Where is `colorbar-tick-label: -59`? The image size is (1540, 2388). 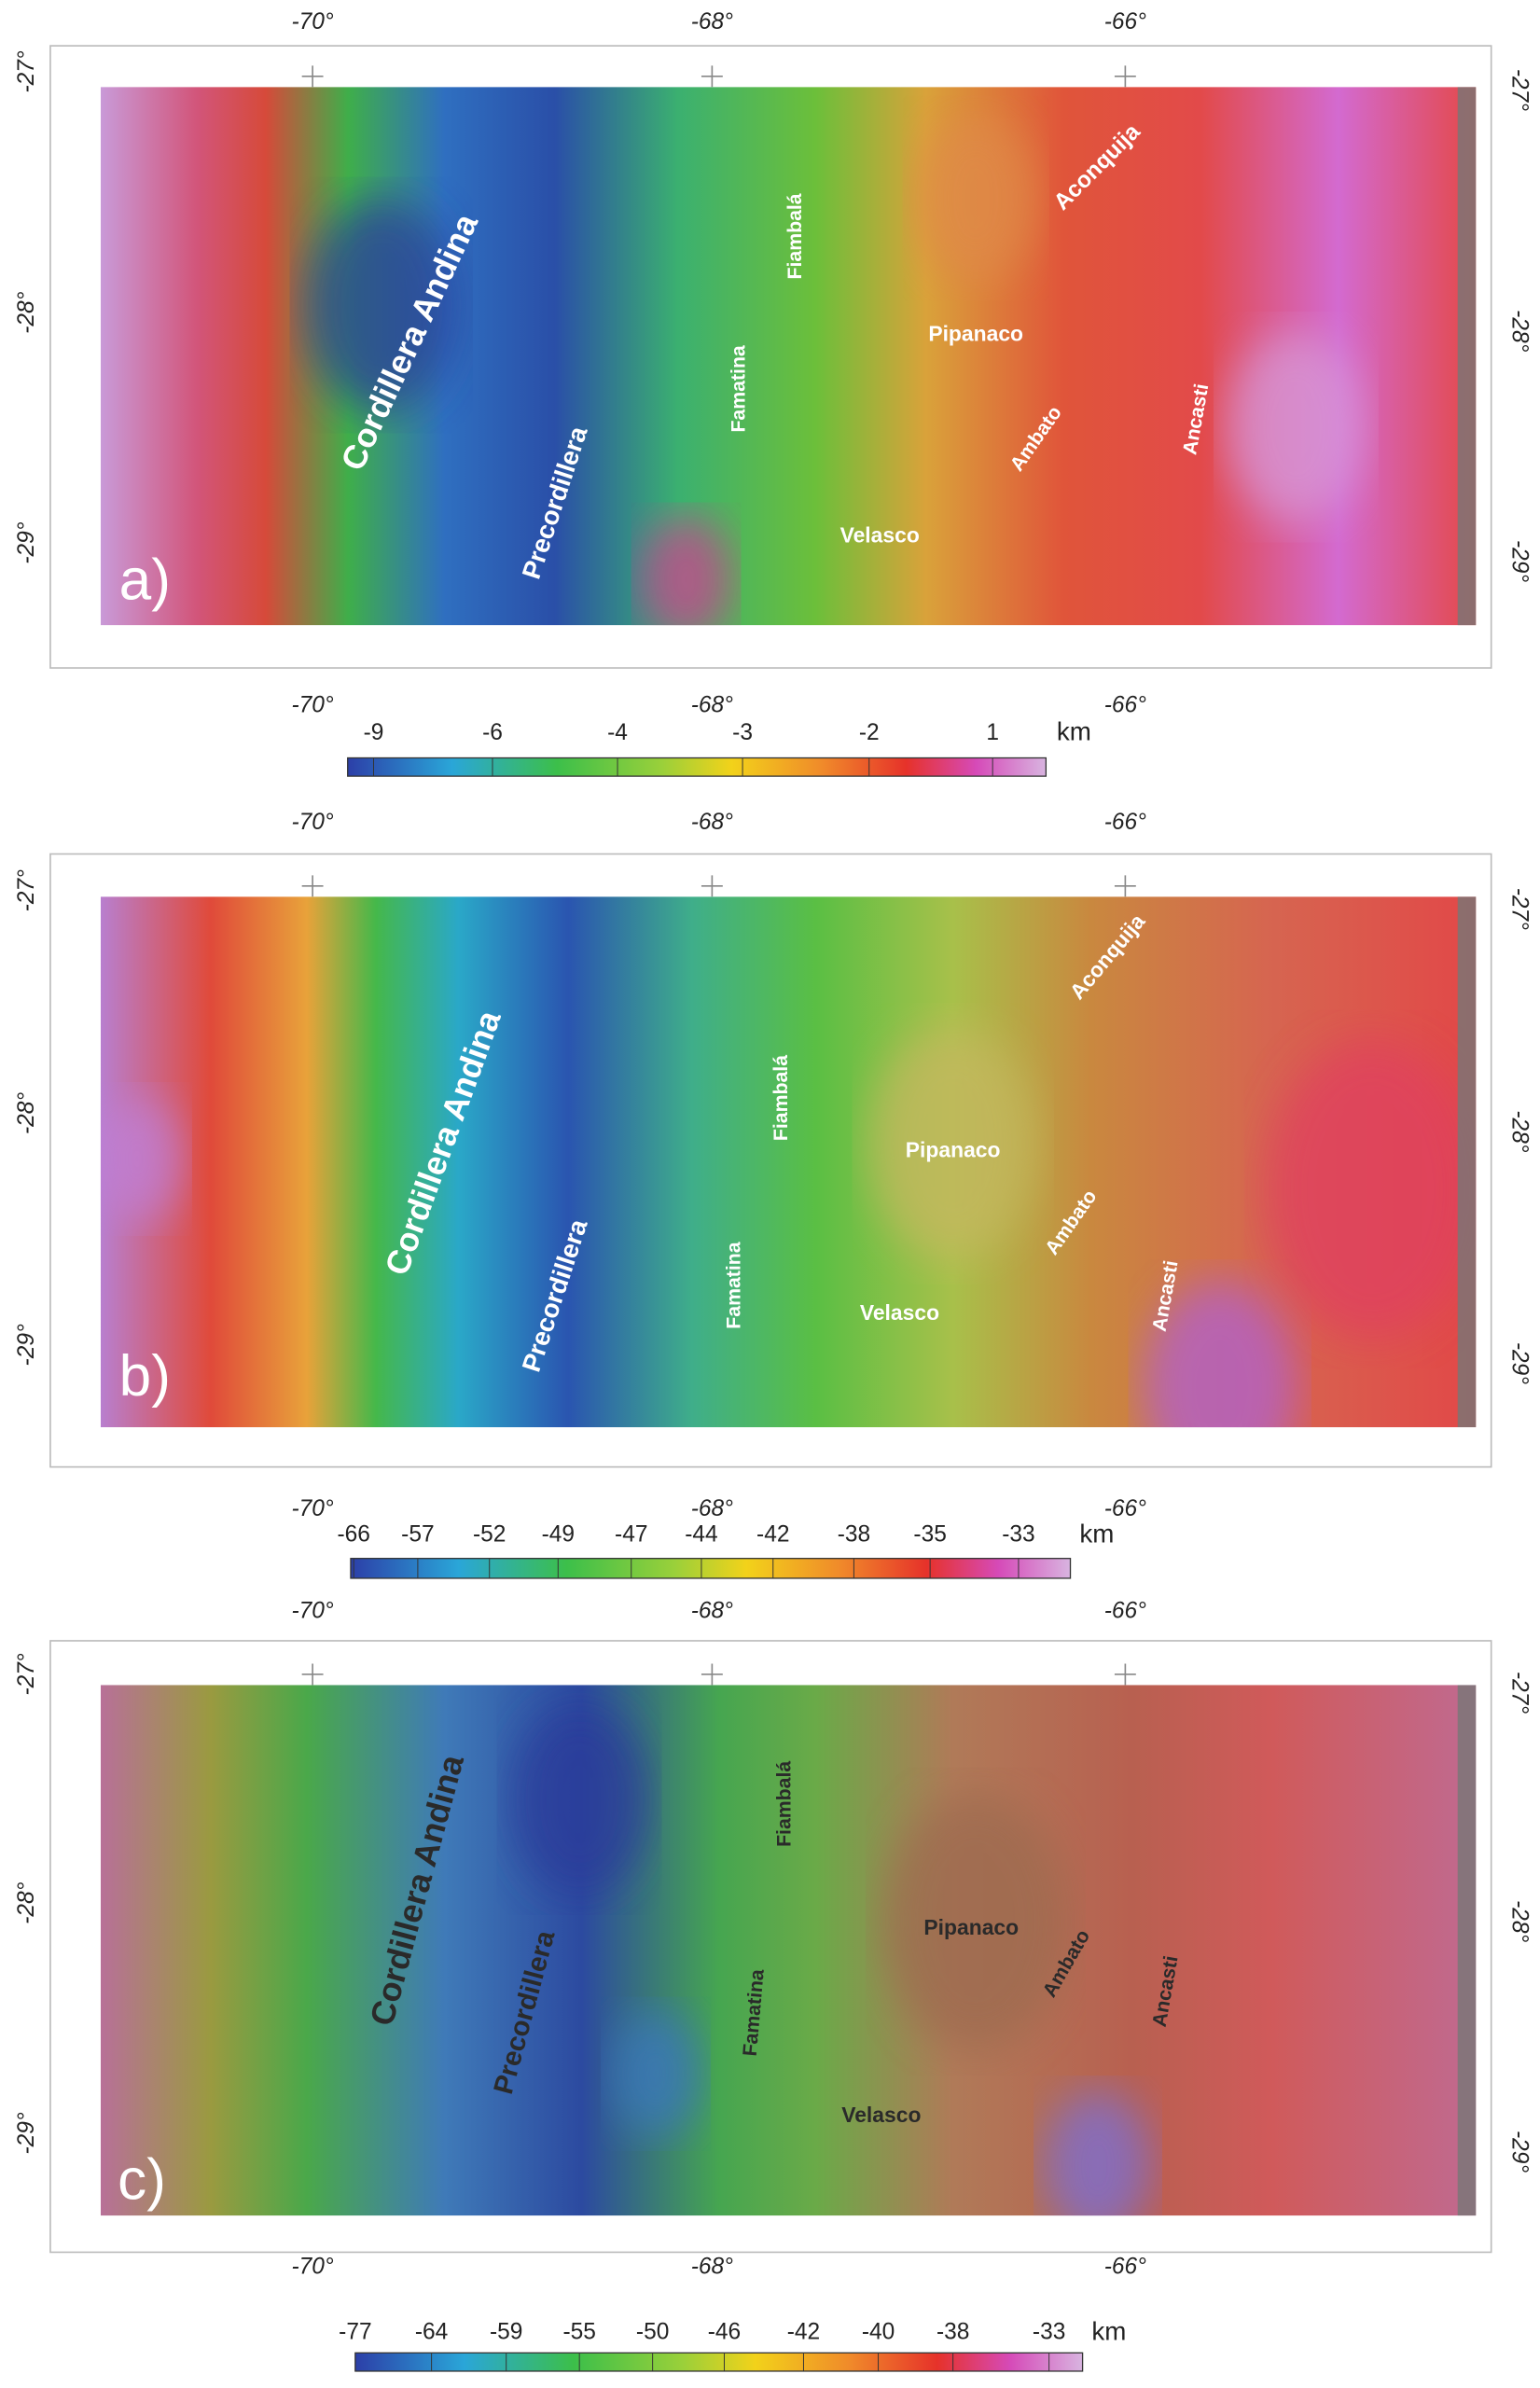 colorbar-tick-label: -59 is located at coordinates (506, 2332).